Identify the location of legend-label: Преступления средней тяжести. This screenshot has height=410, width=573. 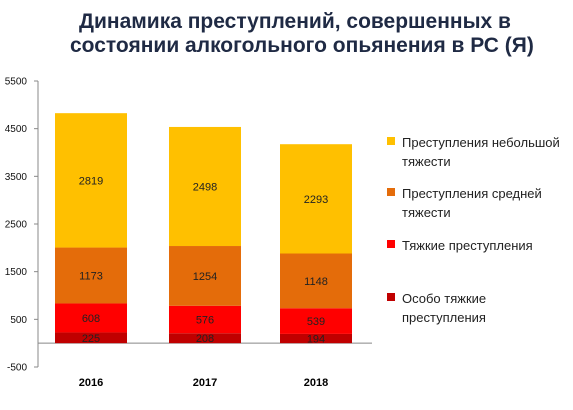
(487, 203).